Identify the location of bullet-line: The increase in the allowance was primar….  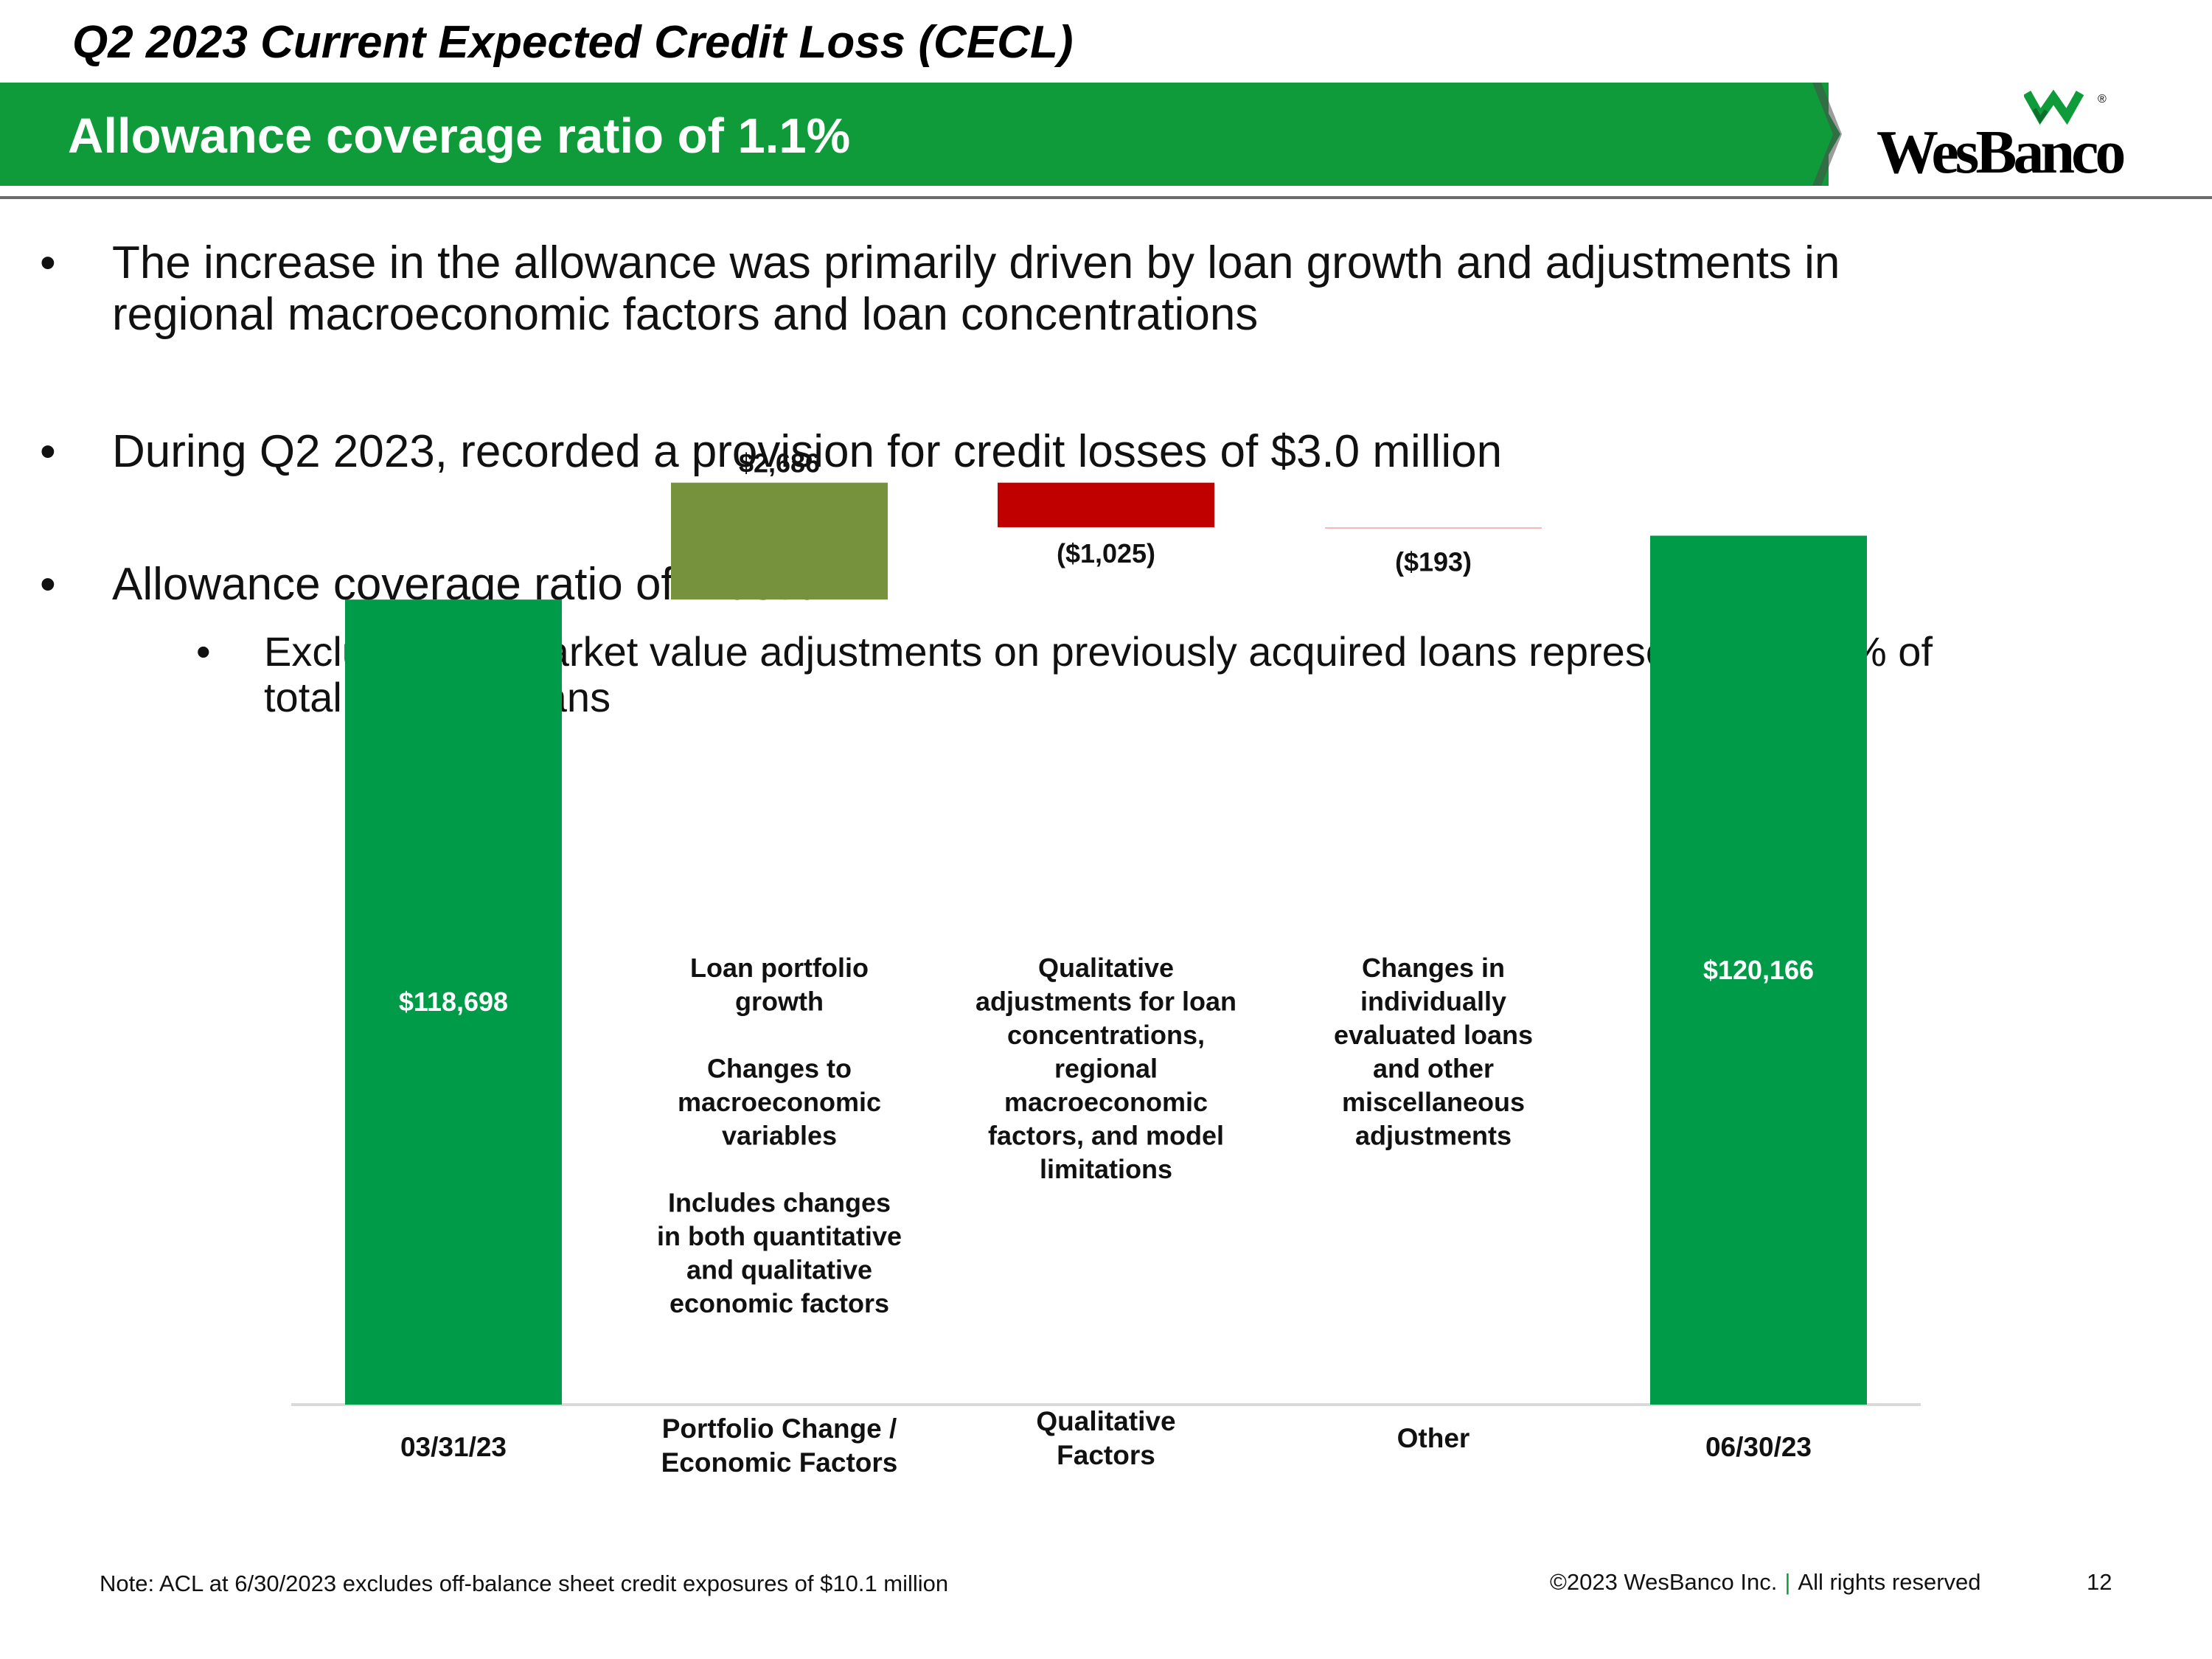
(976, 262).